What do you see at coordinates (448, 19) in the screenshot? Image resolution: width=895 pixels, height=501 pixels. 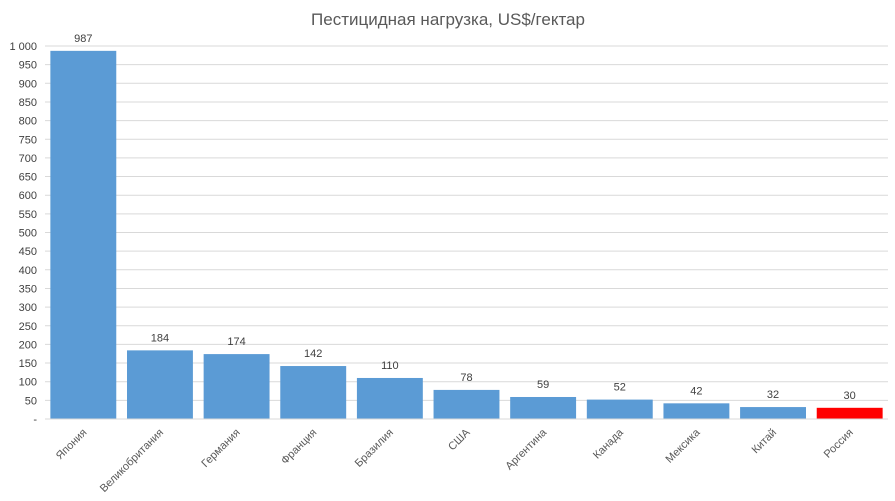 I see `chart-title: Пестицидная нагрузка, US$/гектар` at bounding box center [448, 19].